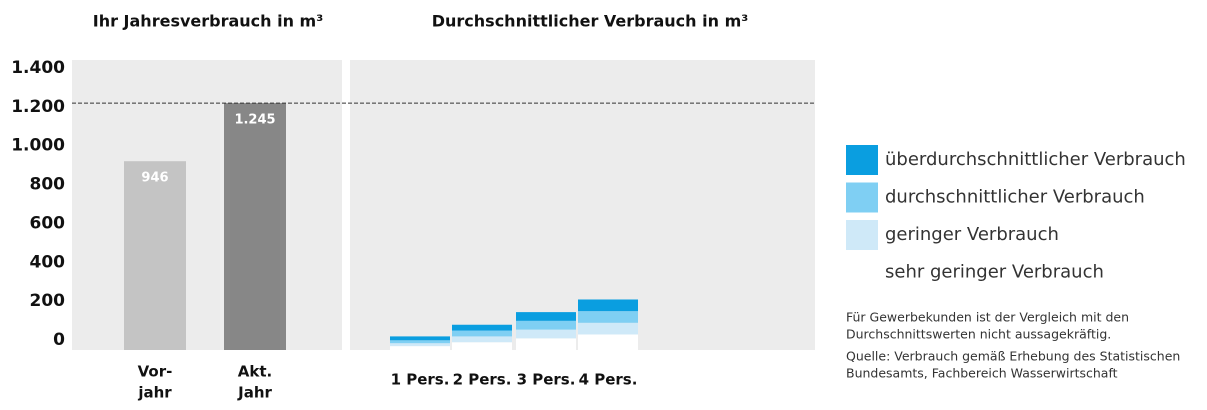 The height and width of the screenshot is (410, 1207). What do you see at coordinates (608, 380) in the screenshot?
I see `x-tick-label: 4 Pers.` at bounding box center [608, 380].